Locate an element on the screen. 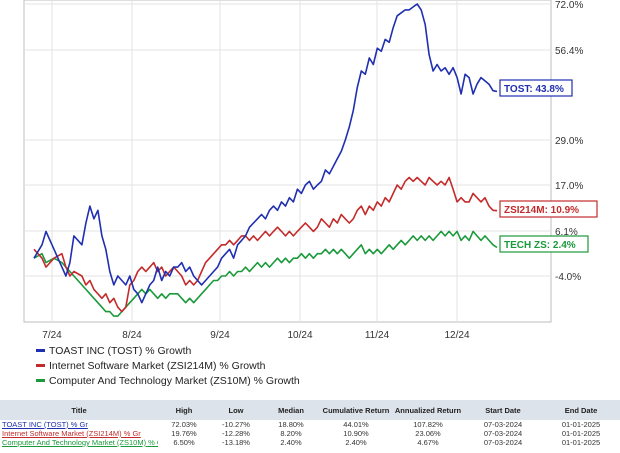  x-tick-label: 8/24 is located at coordinates (132, 335).